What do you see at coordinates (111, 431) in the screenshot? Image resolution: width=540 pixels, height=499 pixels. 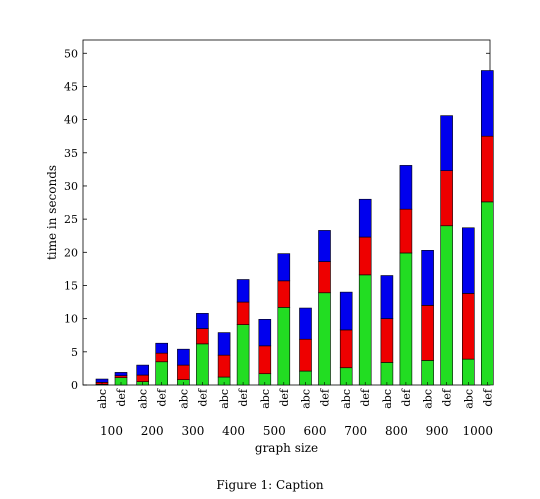 I see `x-group-label-100: 100` at bounding box center [111, 431].